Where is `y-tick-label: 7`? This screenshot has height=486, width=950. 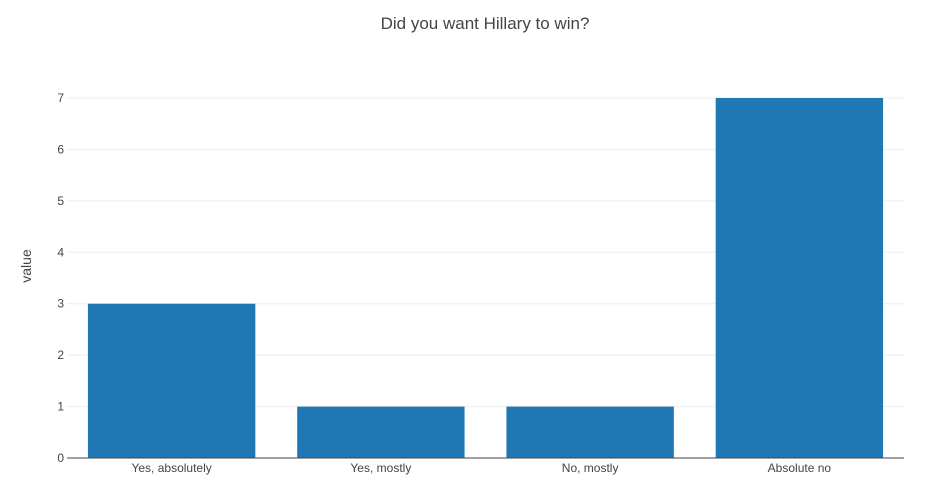
y-tick-label: 7 is located at coordinates (60, 98).